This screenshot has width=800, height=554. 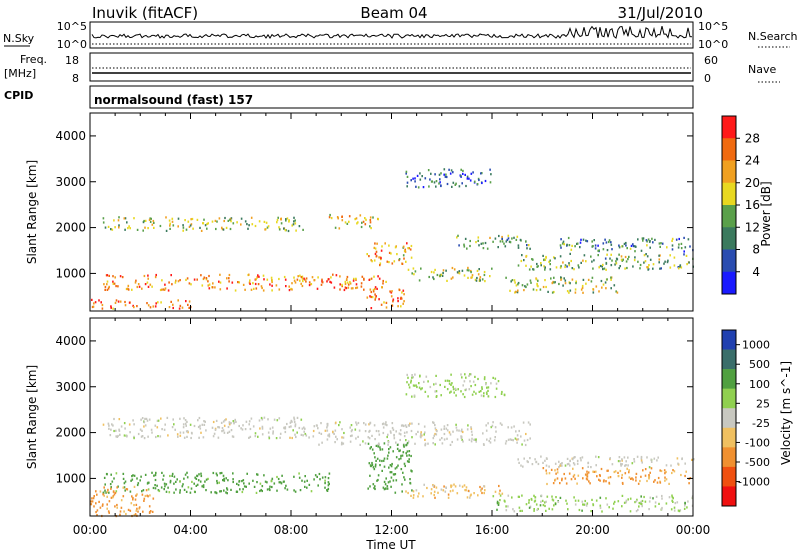 What do you see at coordinates (72, 44) in the screenshot?
I see `noise-left-tick-bottom: 10^0` at bounding box center [72, 44].